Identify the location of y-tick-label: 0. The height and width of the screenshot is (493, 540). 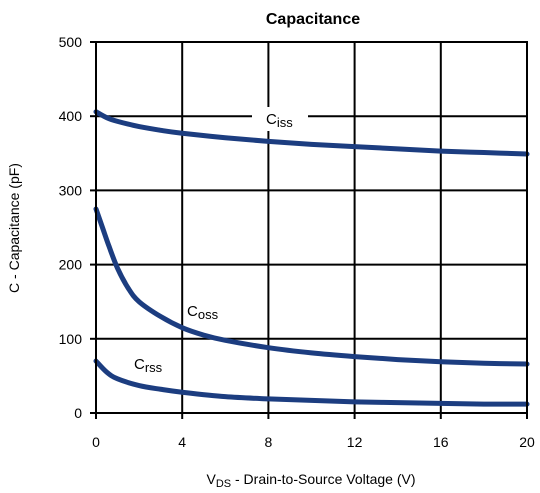
(78, 413).